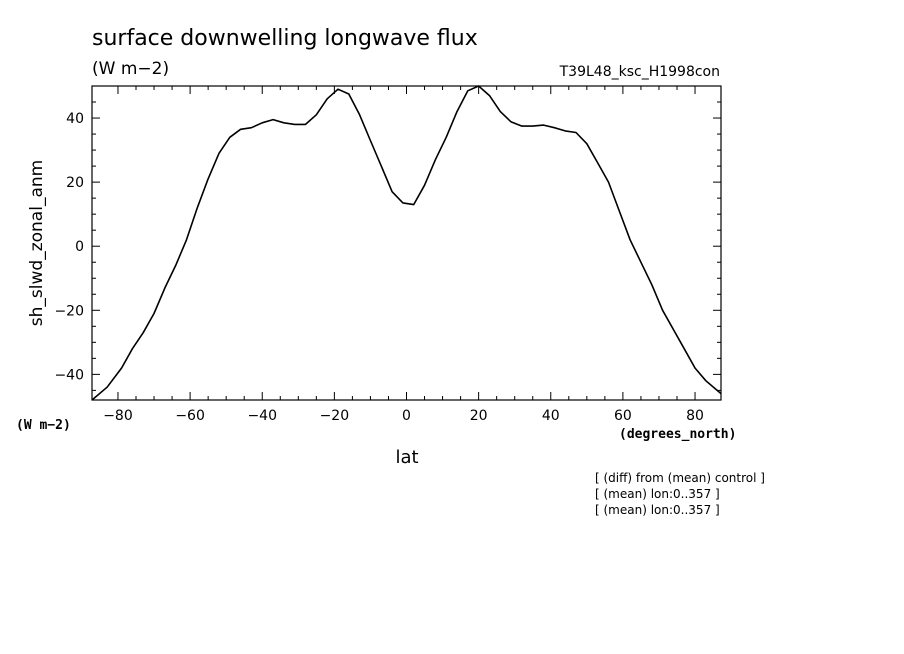 Image resolution: width=904 pixels, height=654 pixels. Describe the element at coordinates (37, 243) in the screenshot. I see `y-axis-label: sh_slwd_zonal_anm` at that location.